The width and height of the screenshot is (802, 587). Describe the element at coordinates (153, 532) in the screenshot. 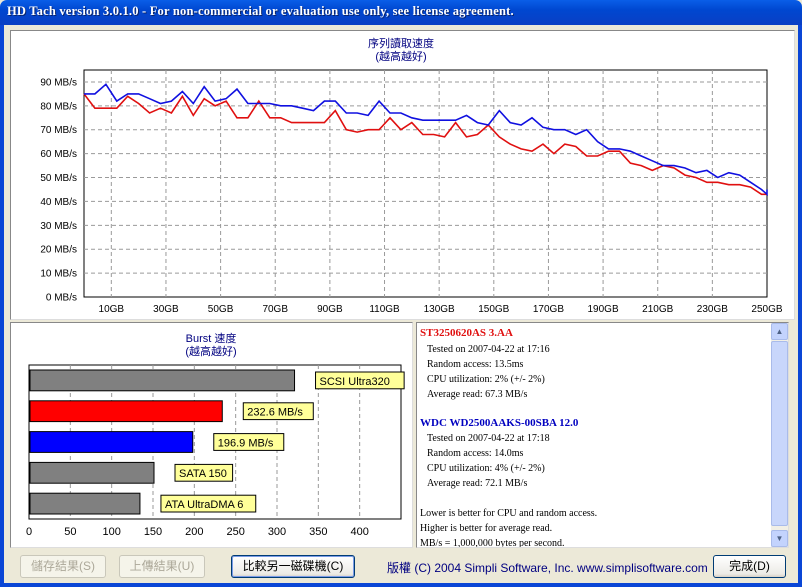

I see `burst-x-tick-label: 150` at that location.